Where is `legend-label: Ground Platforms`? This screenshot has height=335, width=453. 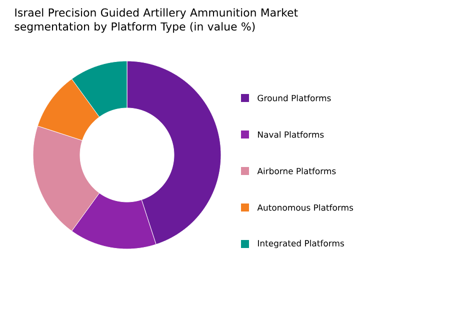 legend-label: Ground Platforms is located at coordinates (294, 98).